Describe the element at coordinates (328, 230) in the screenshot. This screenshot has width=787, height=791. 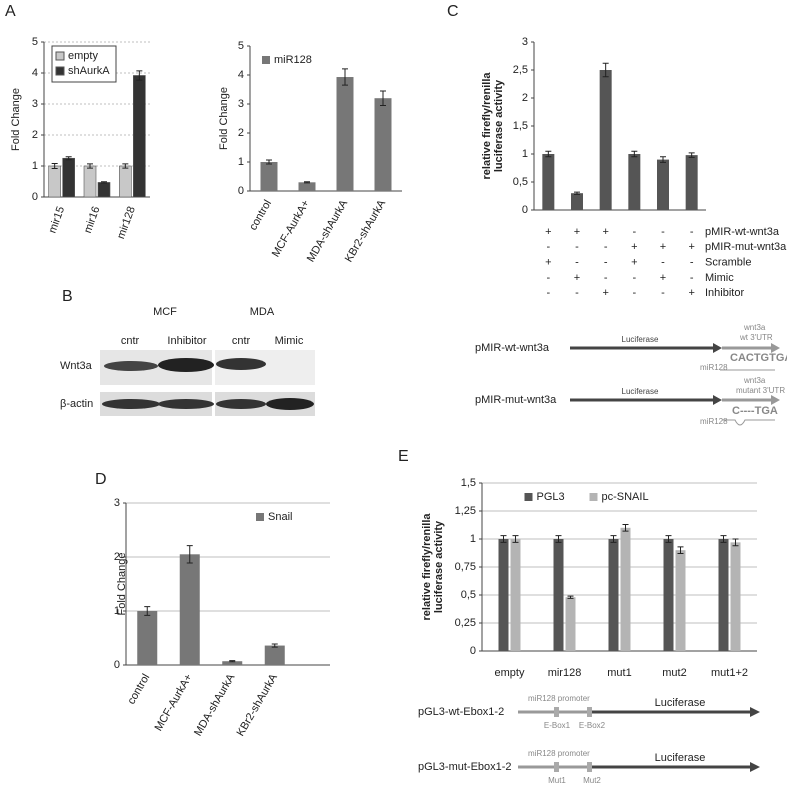
I see `x-tick-label: MDA-shAurkA` at that location.